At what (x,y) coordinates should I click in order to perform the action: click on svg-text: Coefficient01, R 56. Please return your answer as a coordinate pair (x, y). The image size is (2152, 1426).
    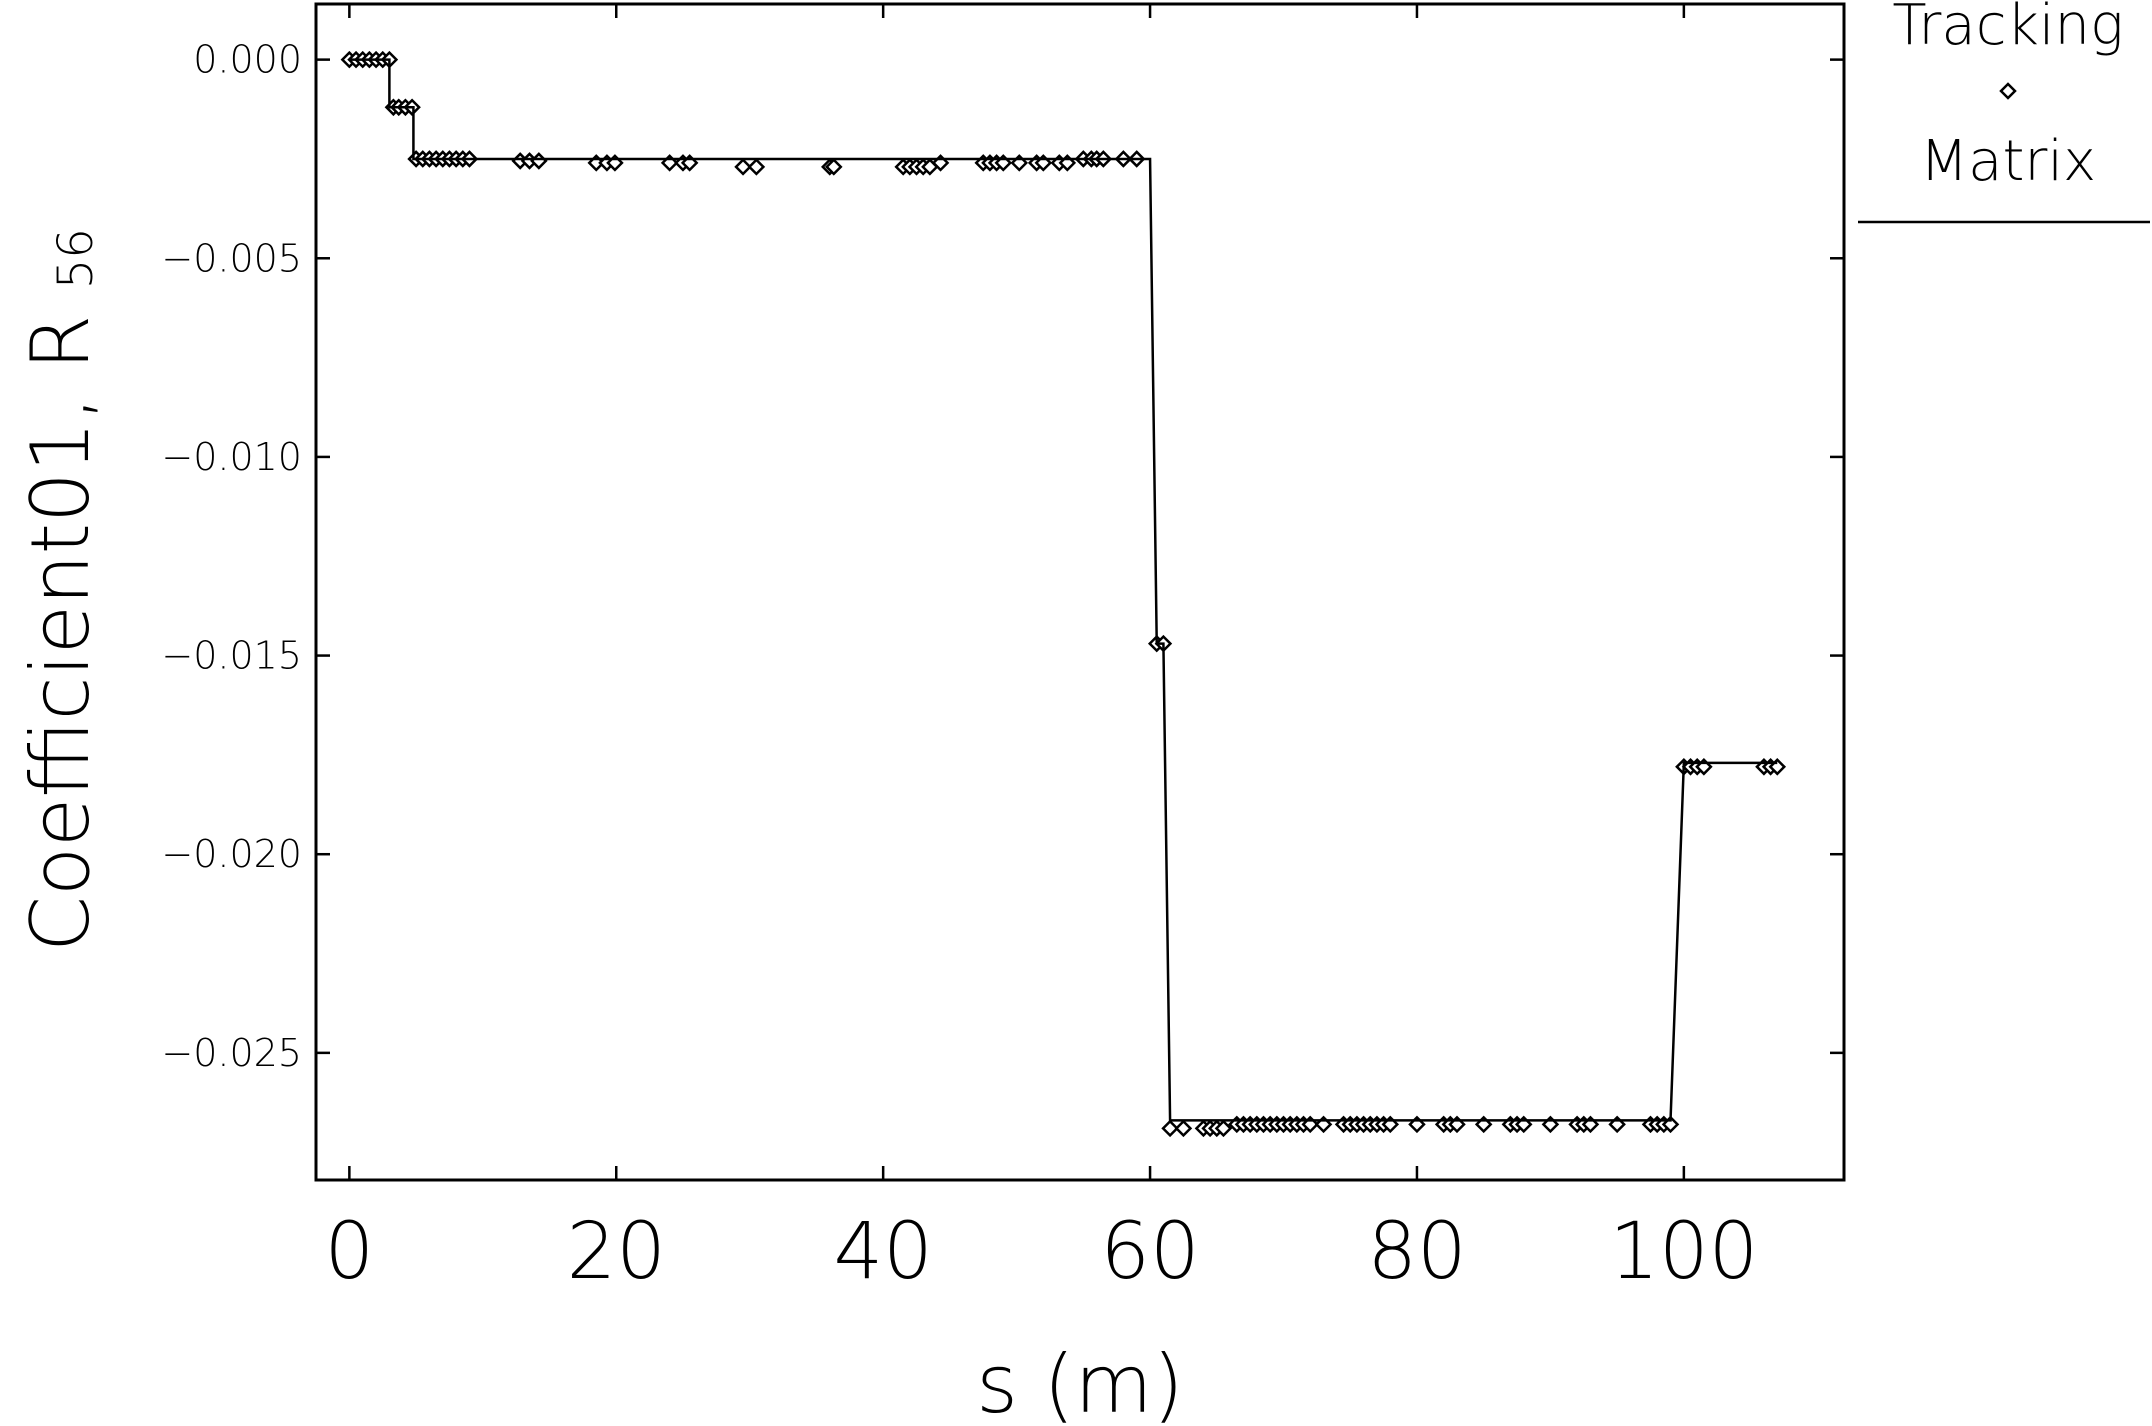
    Looking at the image, I should click on (60, 590).